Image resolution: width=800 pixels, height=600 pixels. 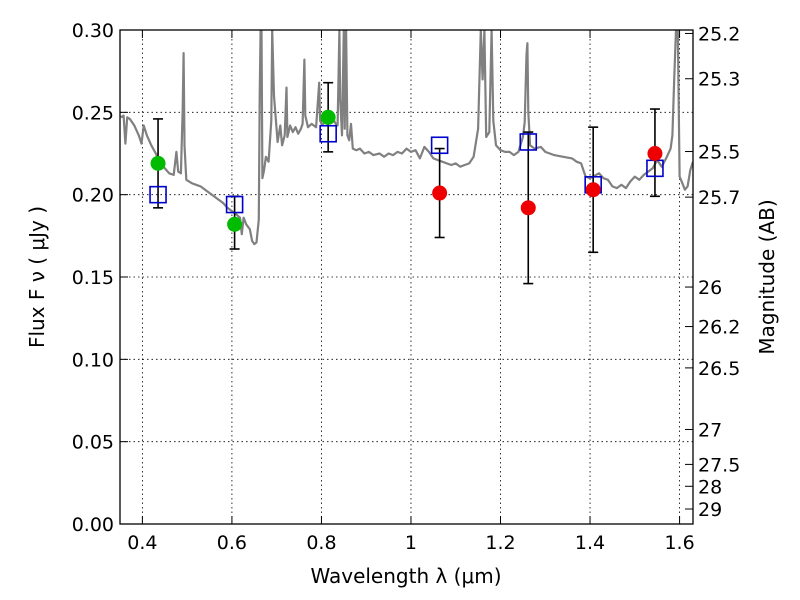 I want to click on x-tick-label: 1.2, so click(x=500, y=543).